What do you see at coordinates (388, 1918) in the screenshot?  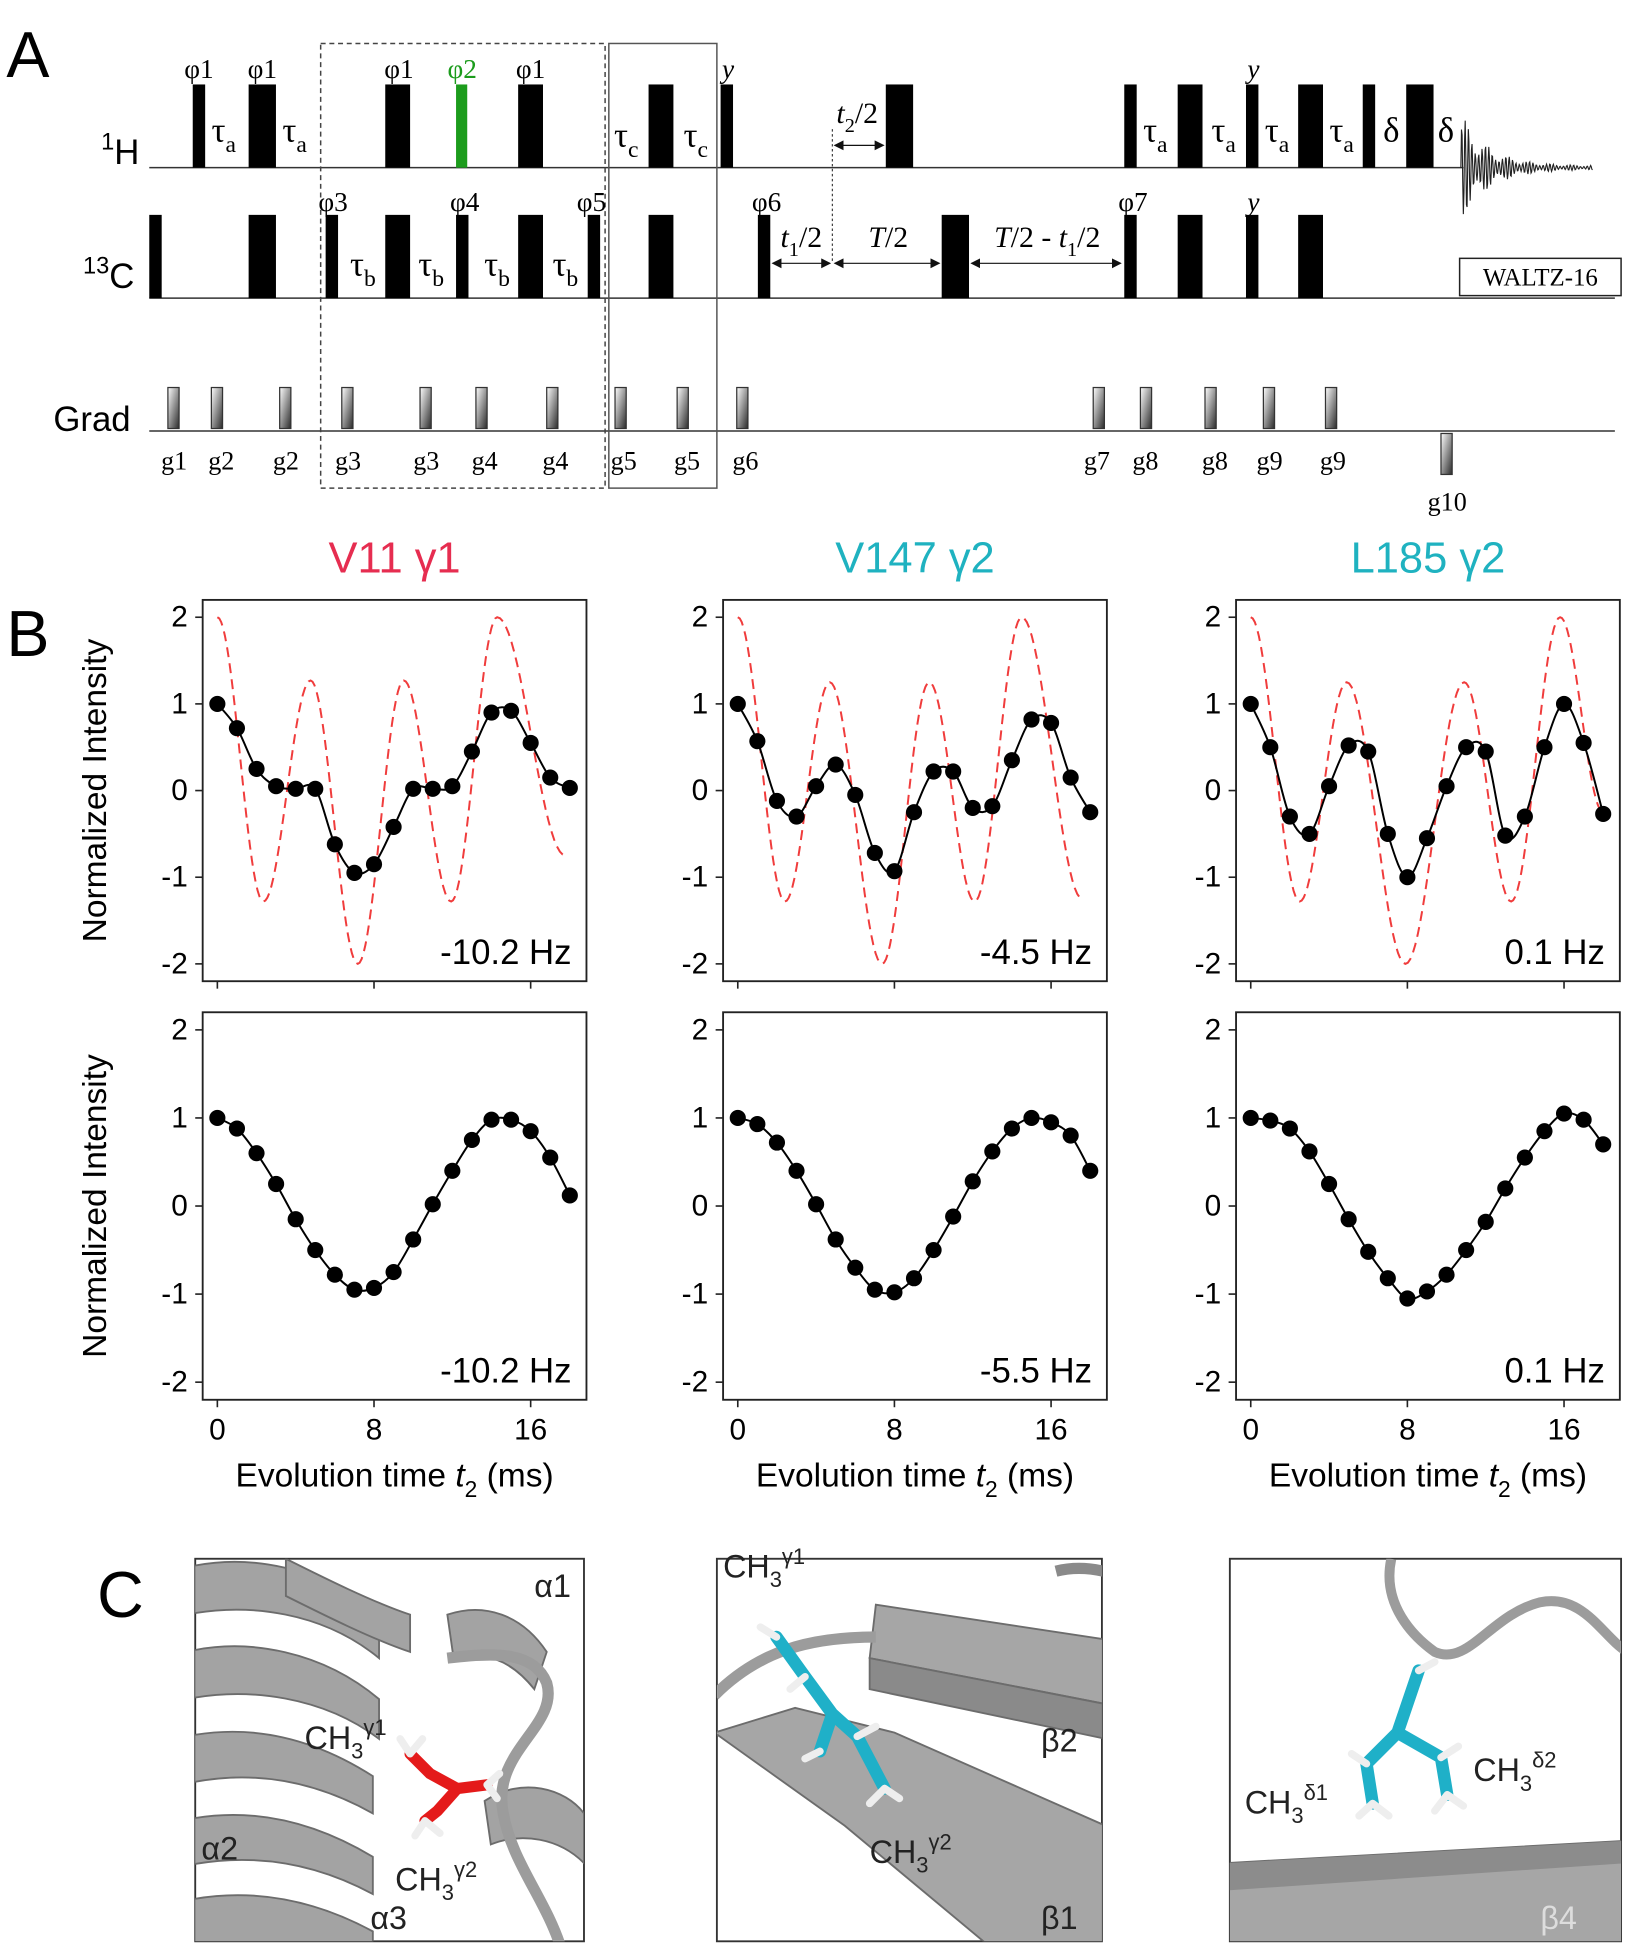 I see `structure-label: α3` at bounding box center [388, 1918].